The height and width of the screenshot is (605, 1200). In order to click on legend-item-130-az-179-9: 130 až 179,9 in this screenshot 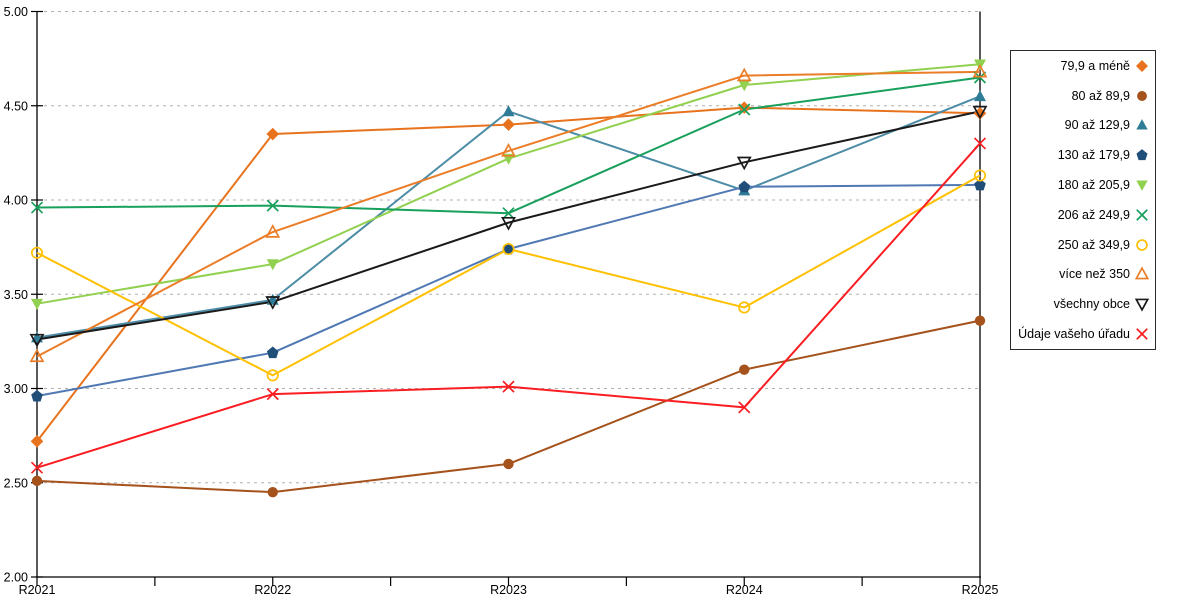, I will do `click(1083, 155)`.